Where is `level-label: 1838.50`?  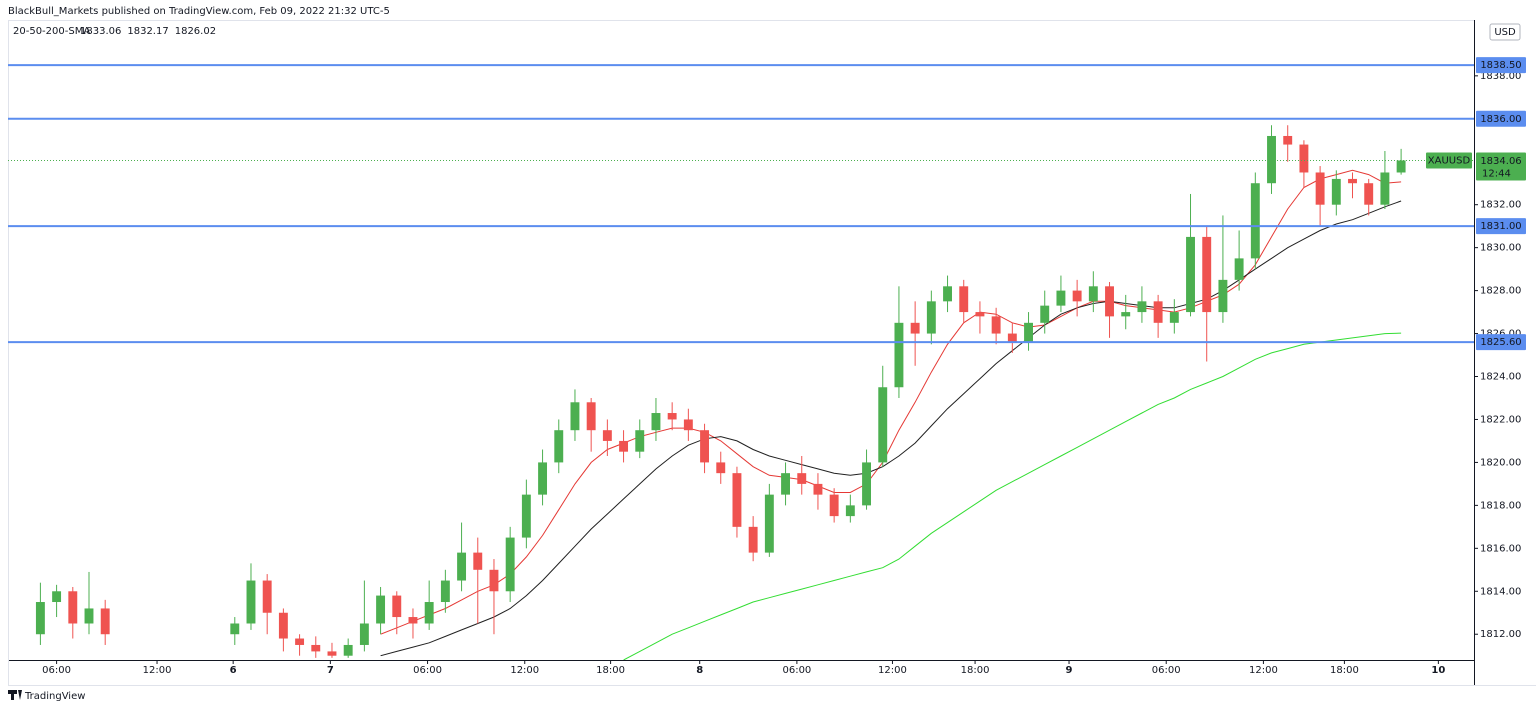 level-label: 1838.50 is located at coordinates (1500, 65).